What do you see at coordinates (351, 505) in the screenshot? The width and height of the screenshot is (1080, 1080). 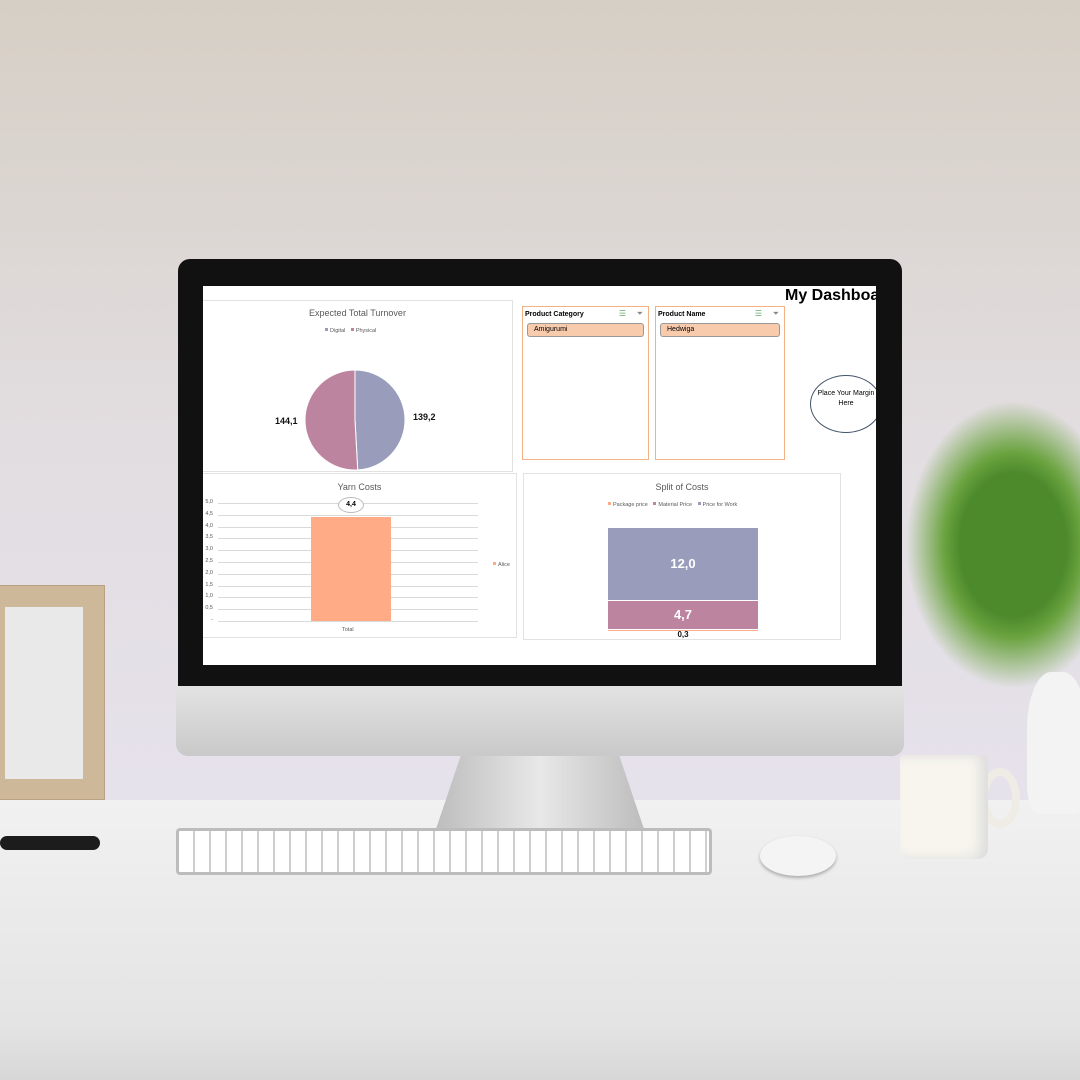 I see `data-label: 4,4` at bounding box center [351, 505].